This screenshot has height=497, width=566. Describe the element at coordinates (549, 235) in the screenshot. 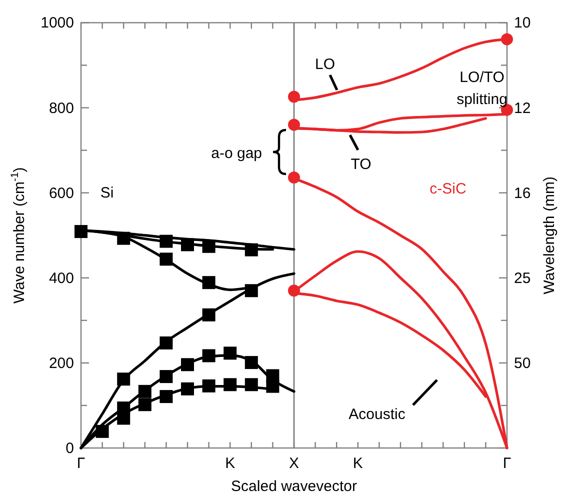

I see `y2-axis-title: Wavelength (mm)` at that location.